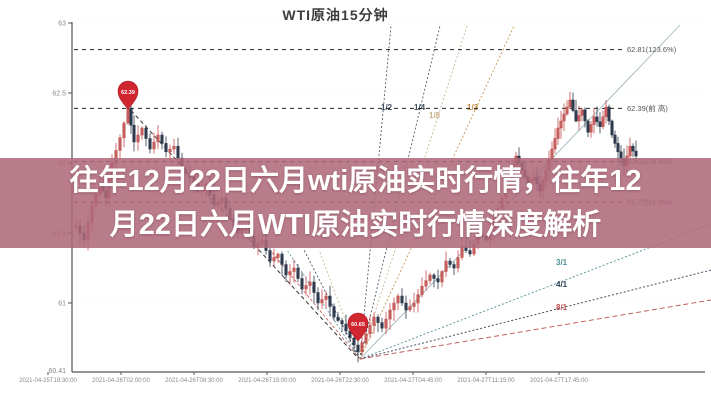  I want to click on pin-price-label: 60.65, so click(358, 325).